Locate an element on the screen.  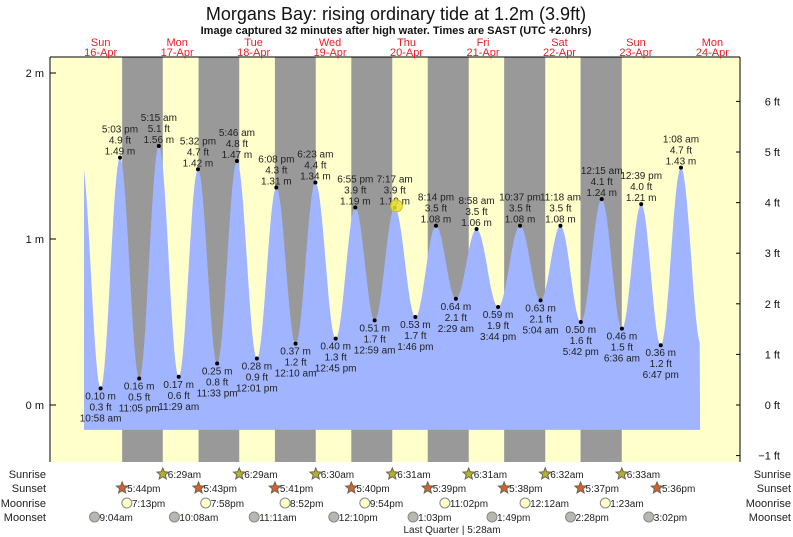
high-tide-ft-label: 4.4 ft is located at coordinates (315, 166).